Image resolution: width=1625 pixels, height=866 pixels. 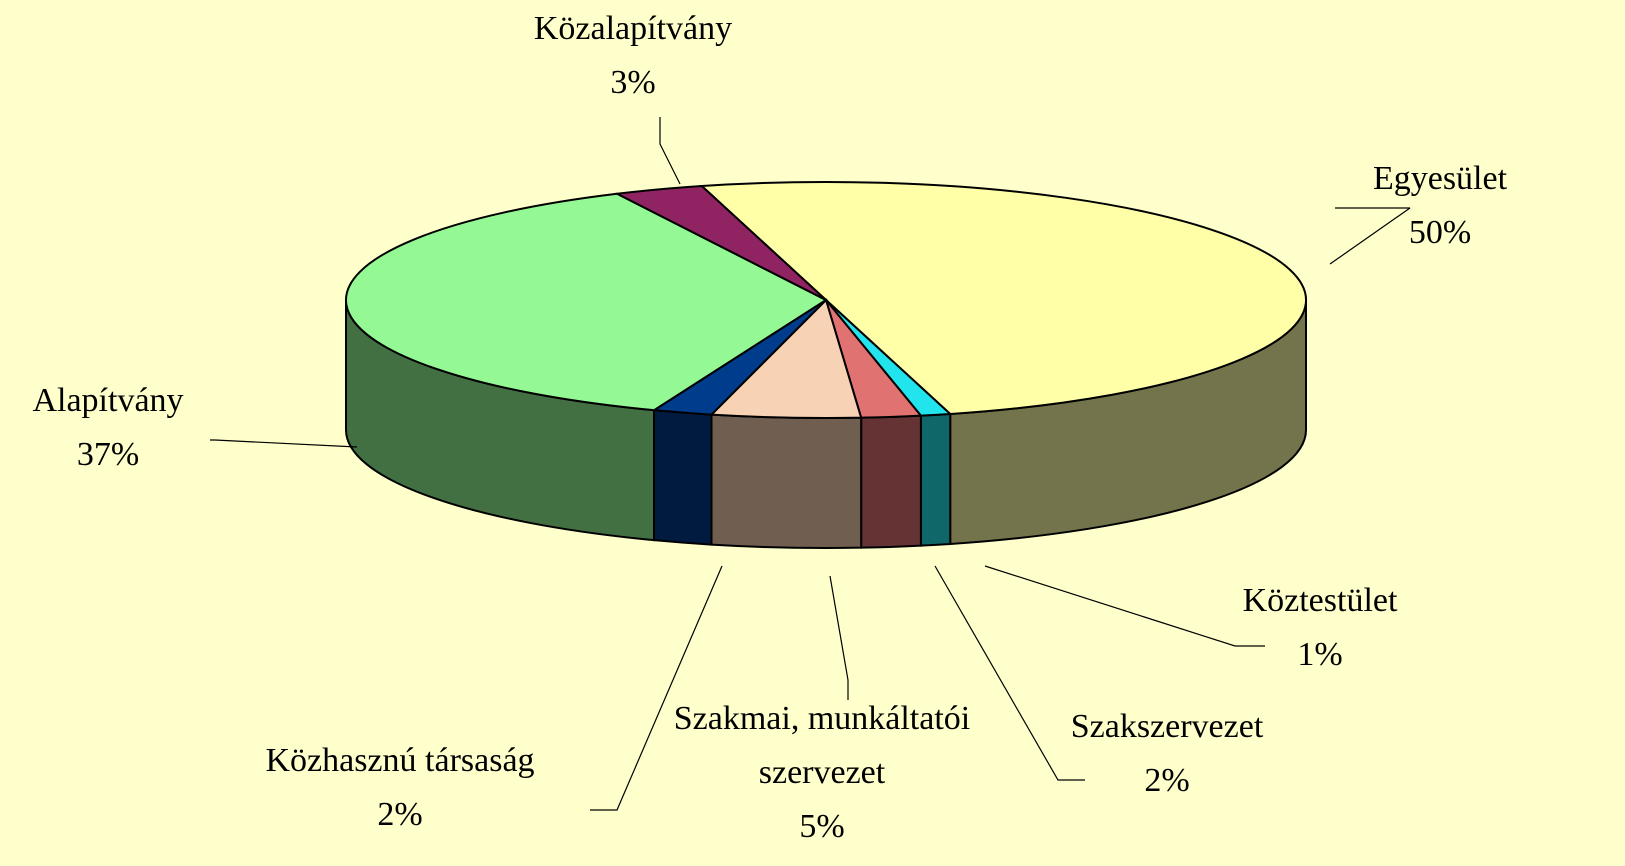 What do you see at coordinates (633, 56) in the screenshot?
I see `slice-label: Közalapítvány 3%` at bounding box center [633, 56].